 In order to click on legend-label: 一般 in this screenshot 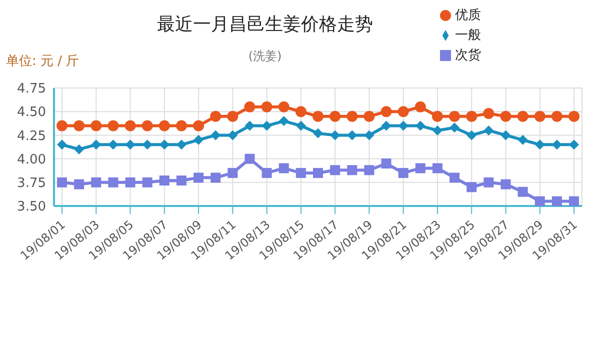, I will do `click(468, 35)`.